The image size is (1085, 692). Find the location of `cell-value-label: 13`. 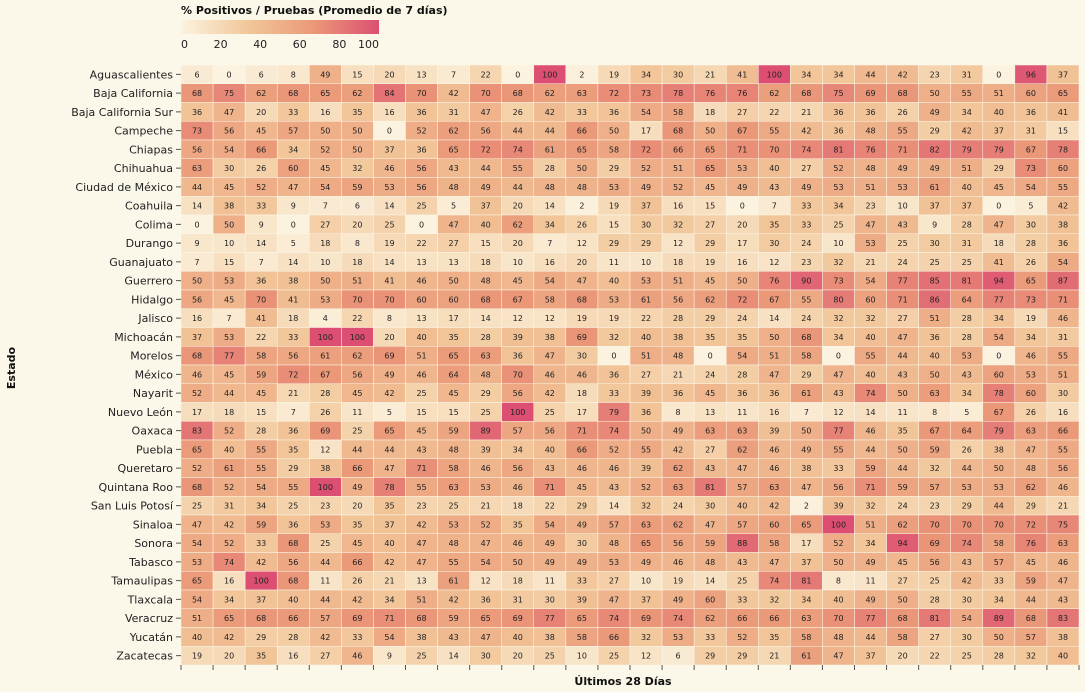

cell-value-label: 13 is located at coordinates (710, 412).